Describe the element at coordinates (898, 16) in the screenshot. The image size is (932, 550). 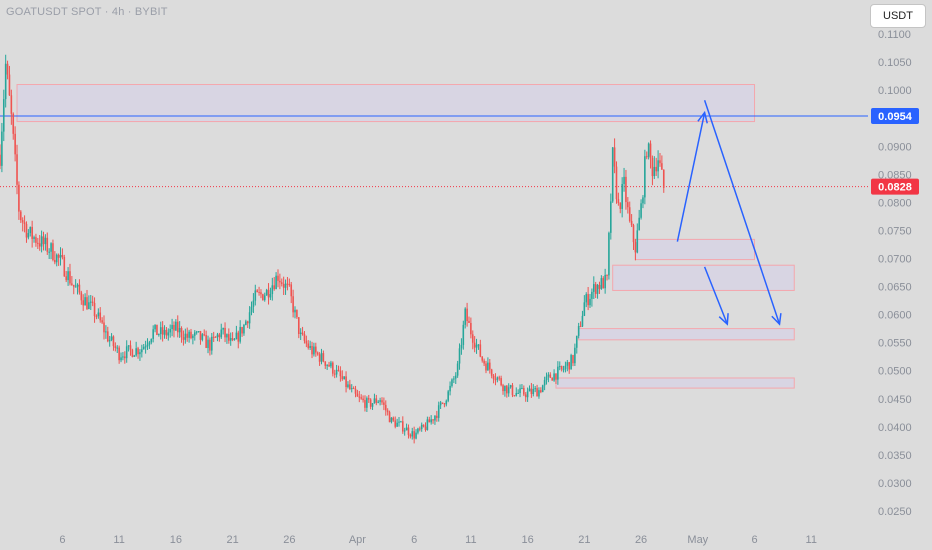
I see `currency-button: USDT` at that location.